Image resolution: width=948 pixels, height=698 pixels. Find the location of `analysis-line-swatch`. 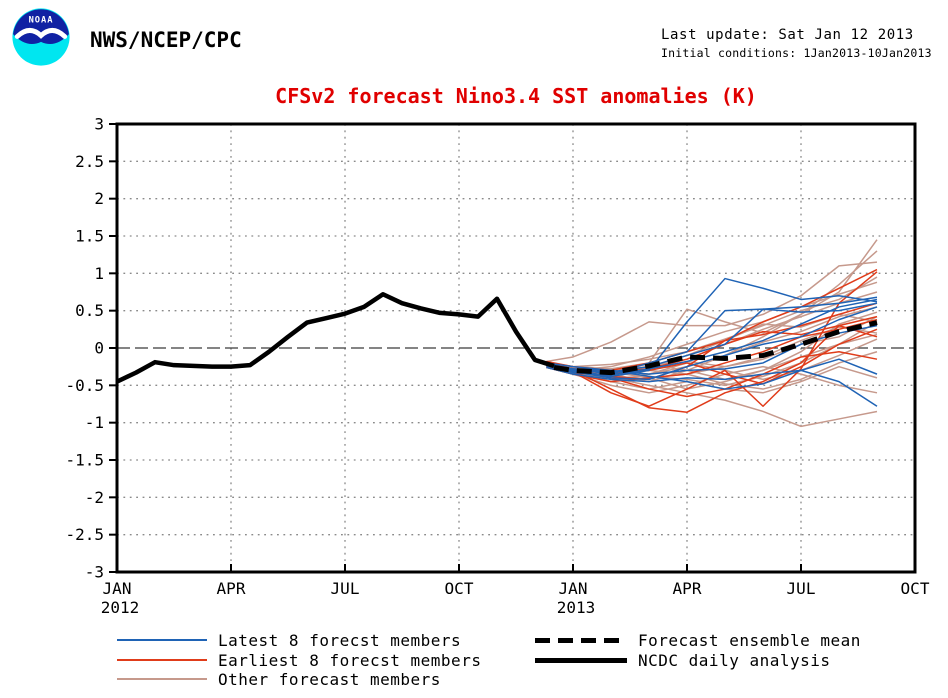

analysis-line-swatch is located at coordinates (581, 660).